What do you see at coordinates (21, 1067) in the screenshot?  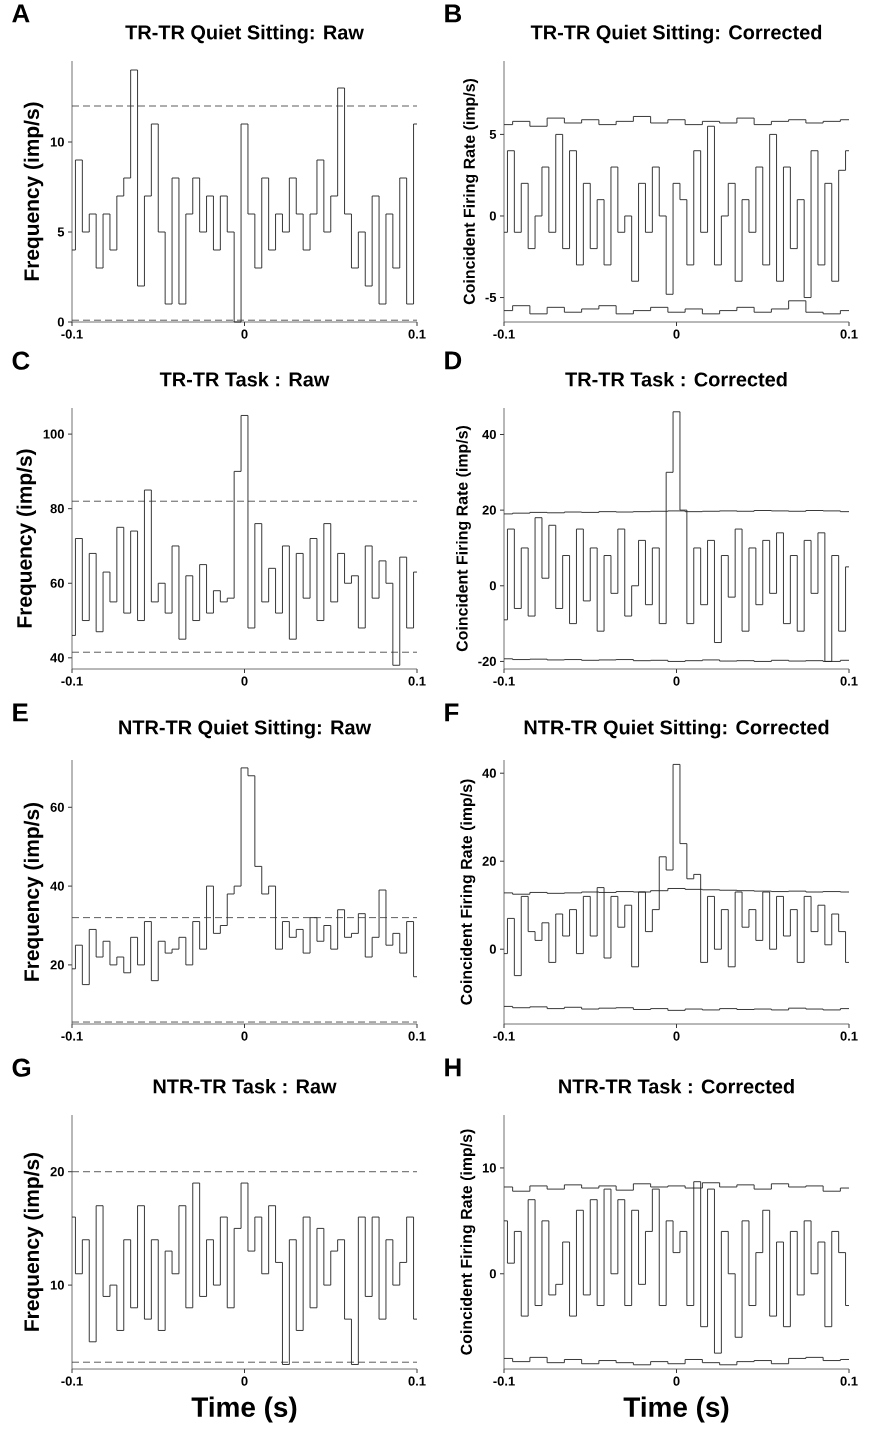 I see `text: G` at bounding box center [21, 1067].